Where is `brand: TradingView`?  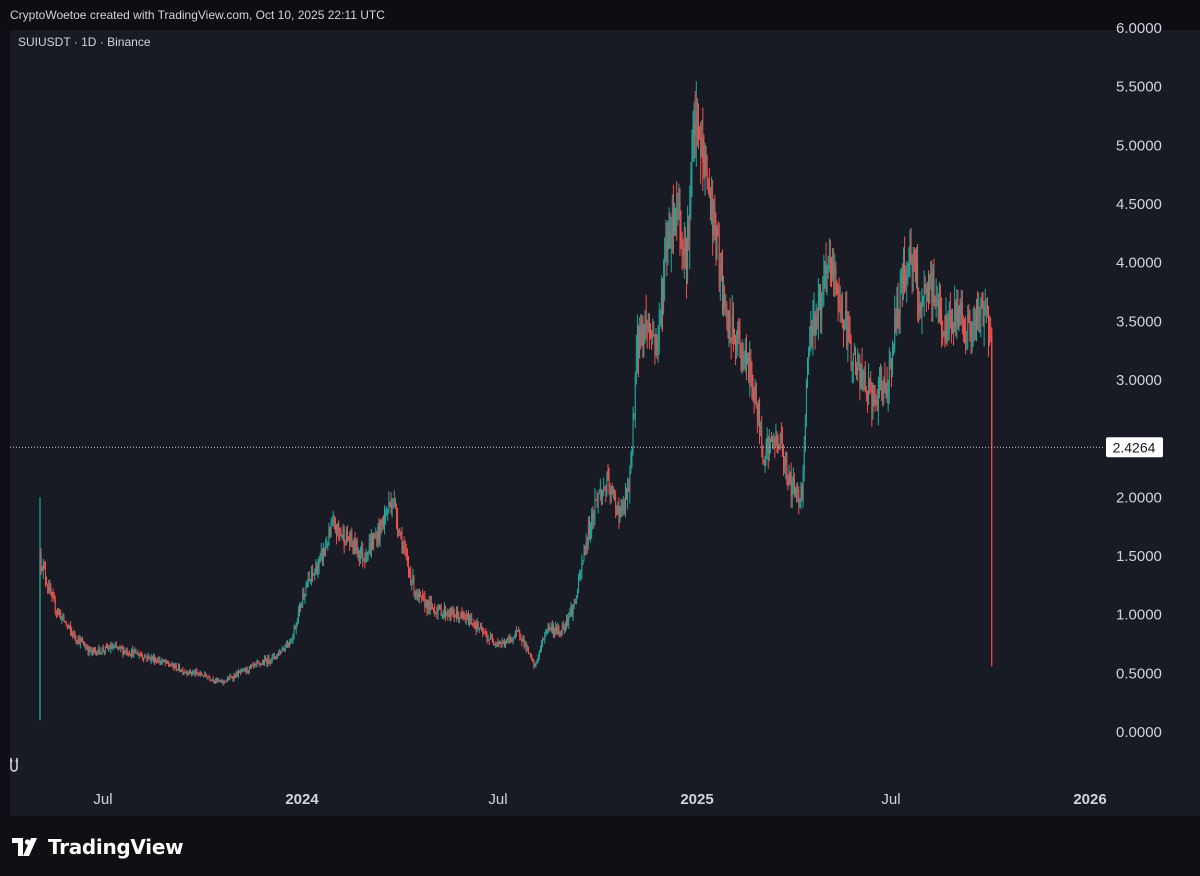
brand: TradingView is located at coordinates (98, 847).